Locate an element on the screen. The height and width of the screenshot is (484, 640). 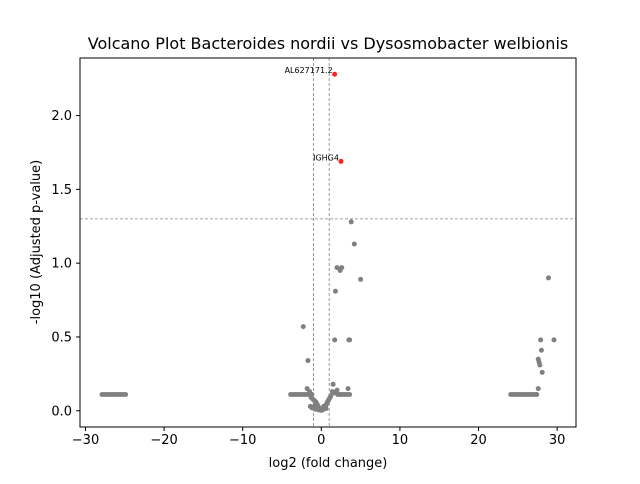
y-tick-label: 2.0 is located at coordinates (61, 116).